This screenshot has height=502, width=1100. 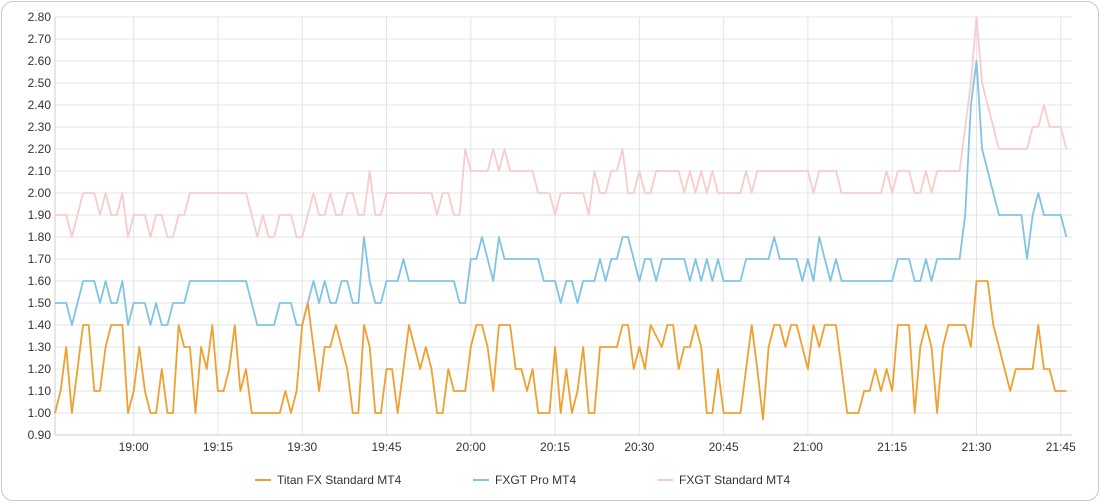 What do you see at coordinates (40, 17) in the screenshot?
I see `y-tick-label: 2.80` at bounding box center [40, 17].